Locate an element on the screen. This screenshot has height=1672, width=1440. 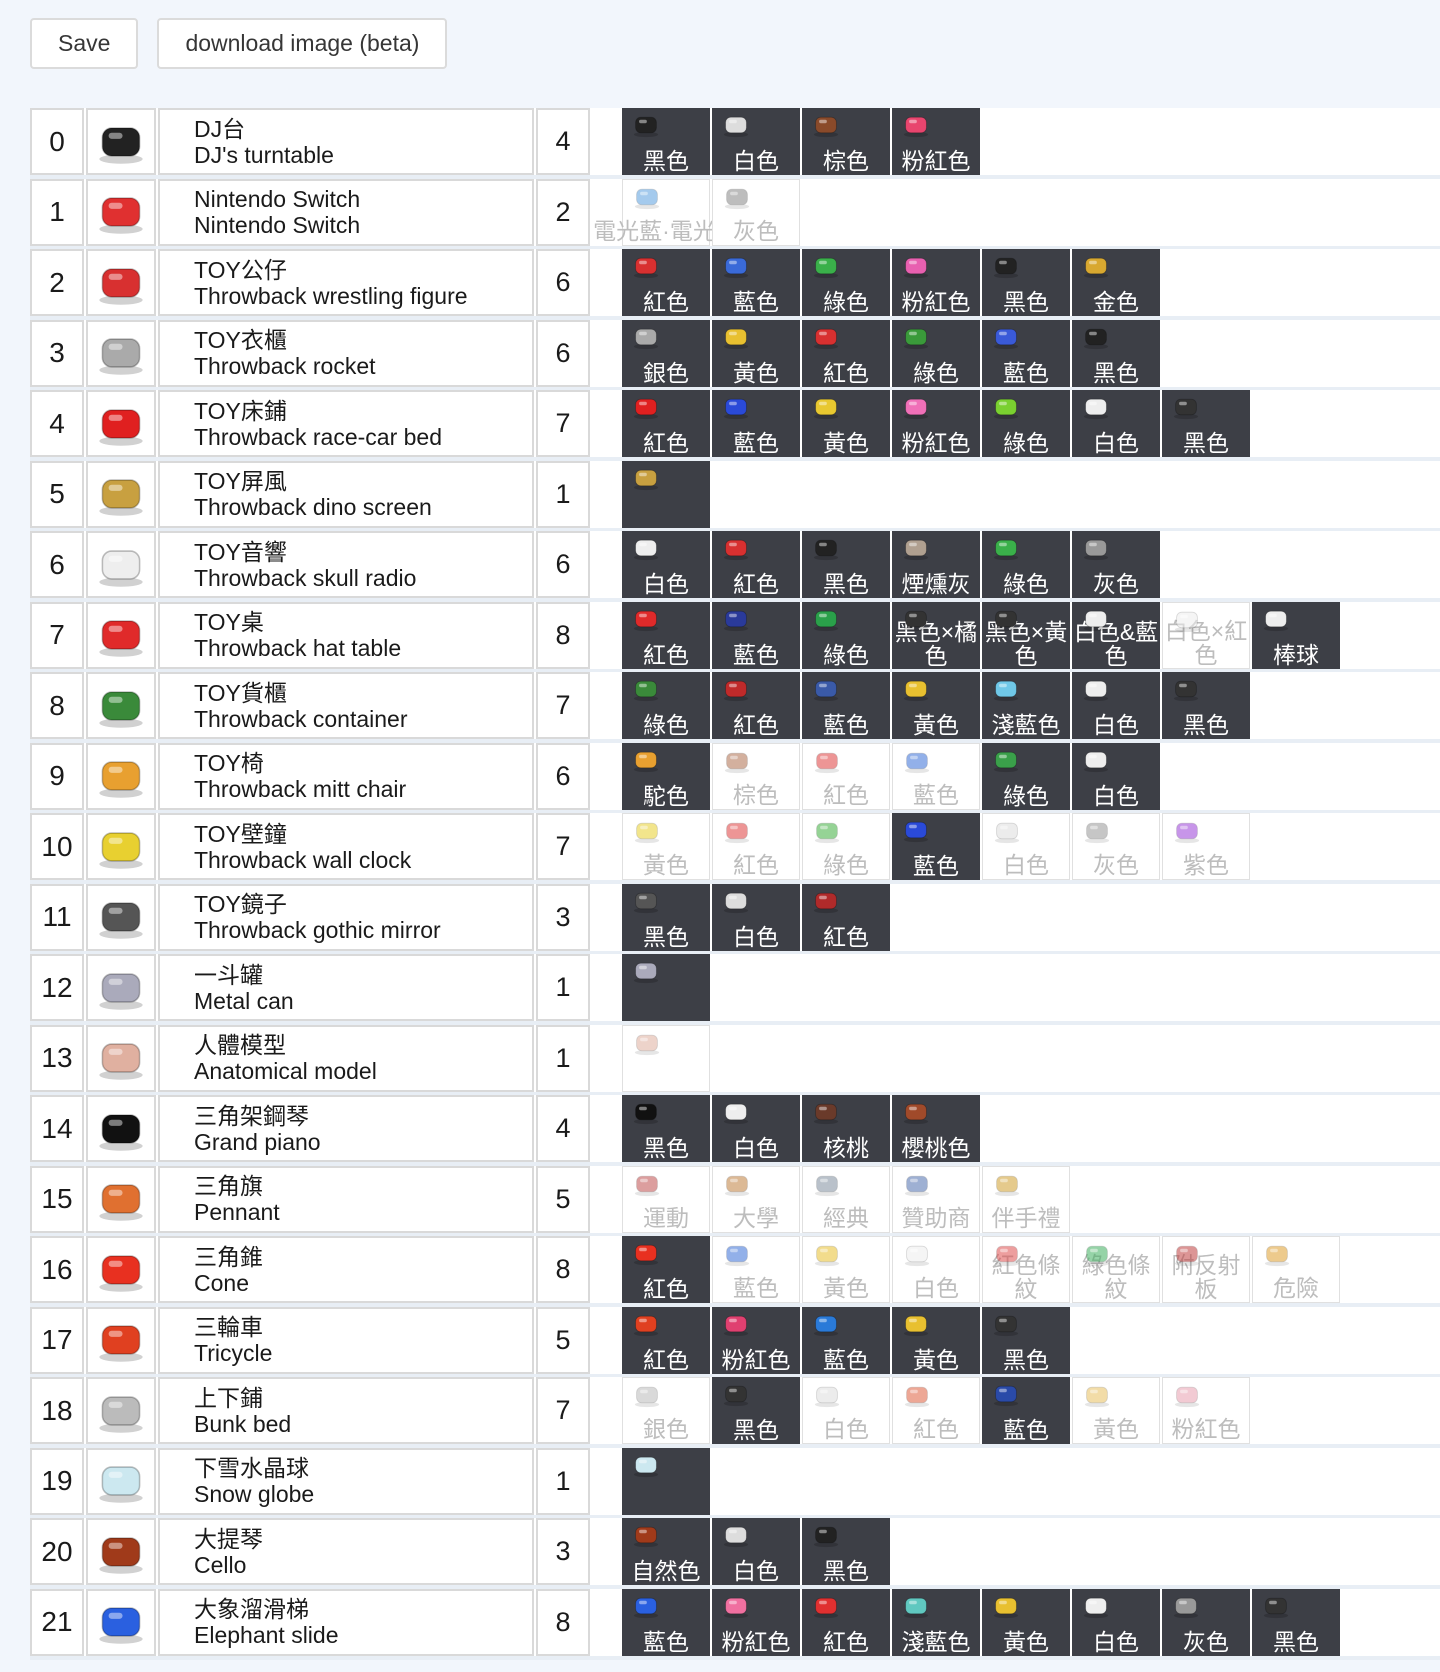
variant-swatch: 金色 is located at coordinates (1116, 282).